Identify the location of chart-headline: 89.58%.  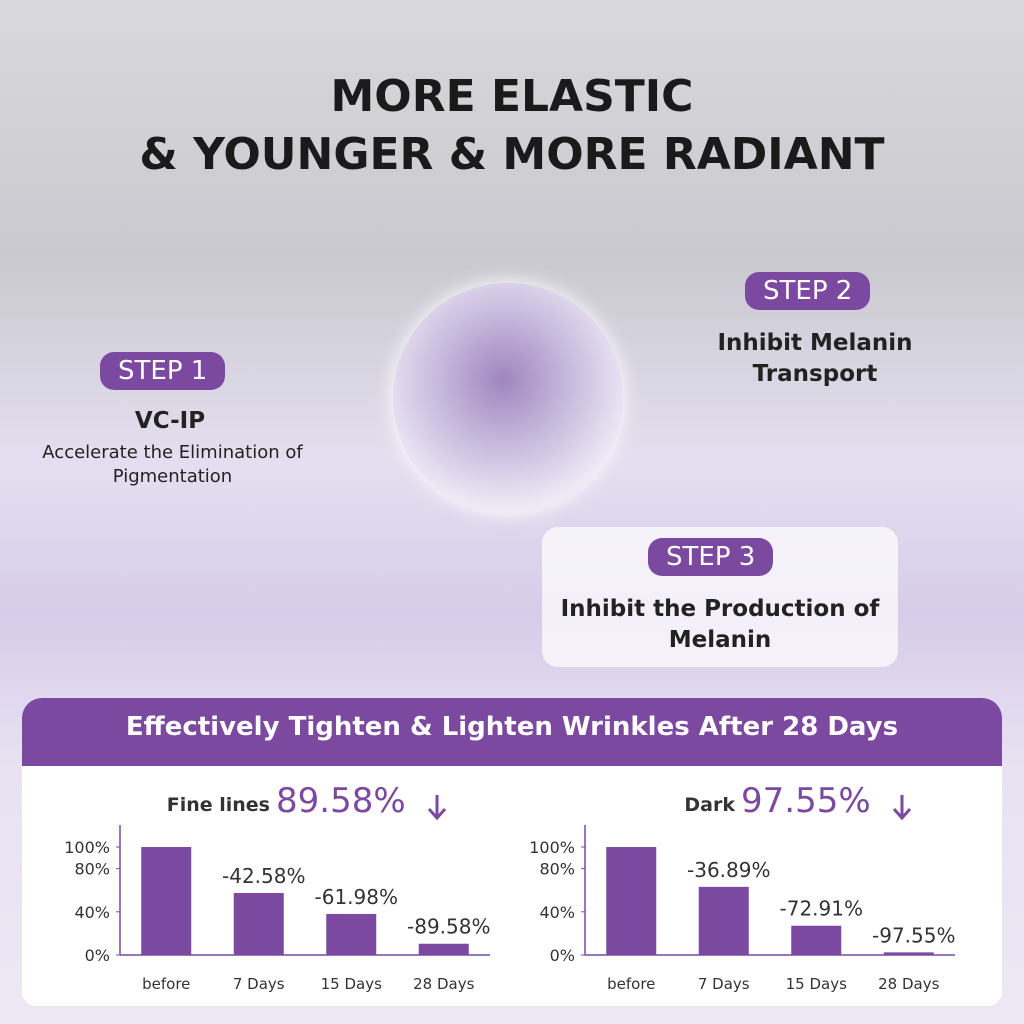
(341, 801).